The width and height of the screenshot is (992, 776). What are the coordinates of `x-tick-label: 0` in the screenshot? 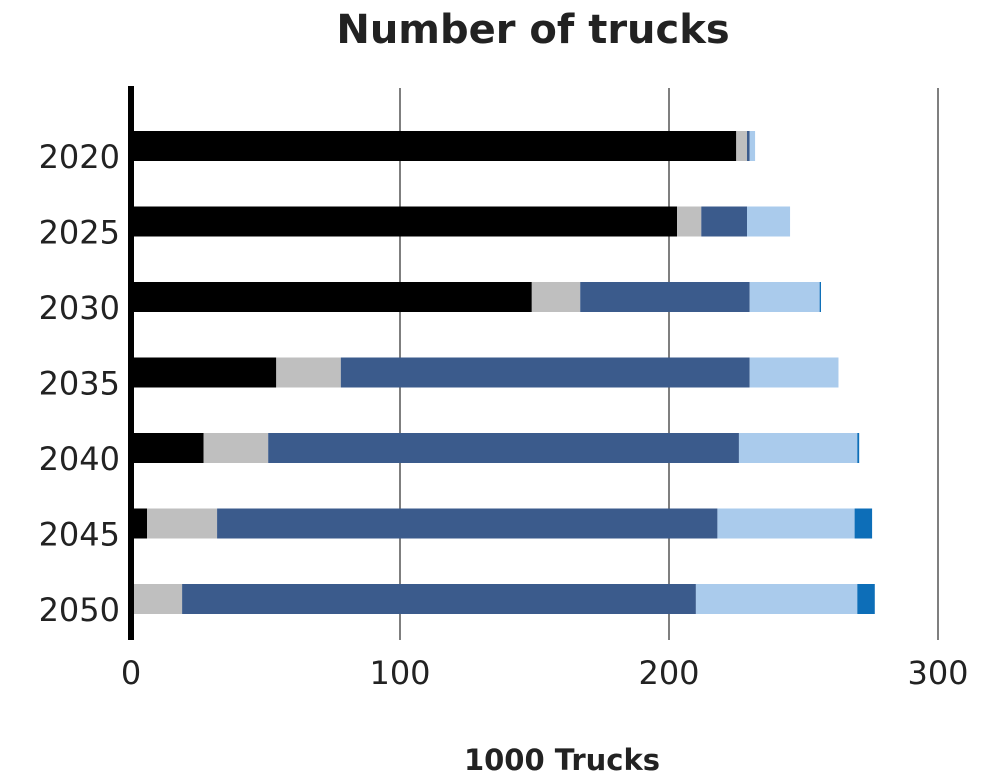 It's located at (131, 673).